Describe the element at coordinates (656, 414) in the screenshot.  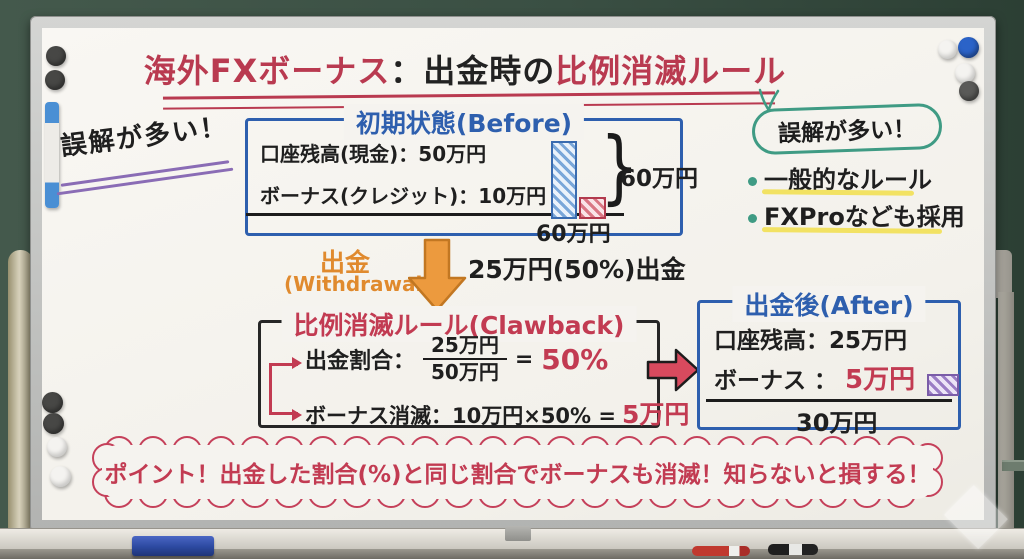
I see `bonus-clawback-result: 5万円` at that location.